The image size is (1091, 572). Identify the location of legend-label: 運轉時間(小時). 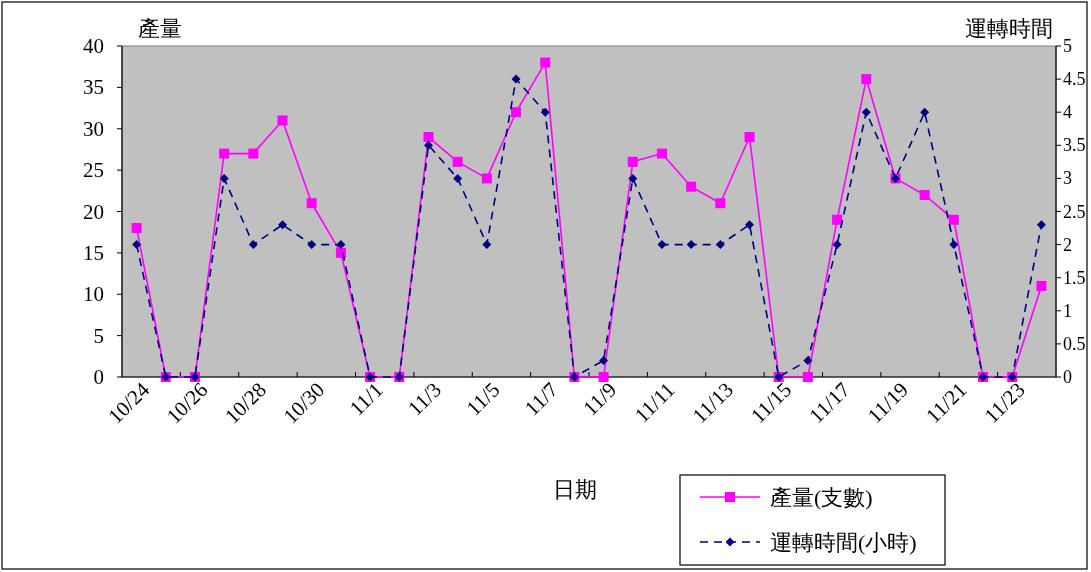
(843, 542).